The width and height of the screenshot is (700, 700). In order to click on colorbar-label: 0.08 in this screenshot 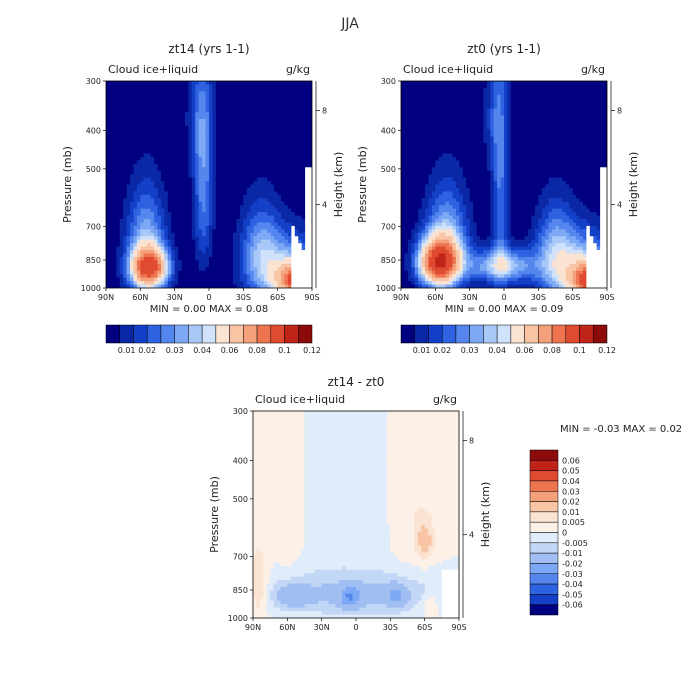, I will do `click(257, 350)`.